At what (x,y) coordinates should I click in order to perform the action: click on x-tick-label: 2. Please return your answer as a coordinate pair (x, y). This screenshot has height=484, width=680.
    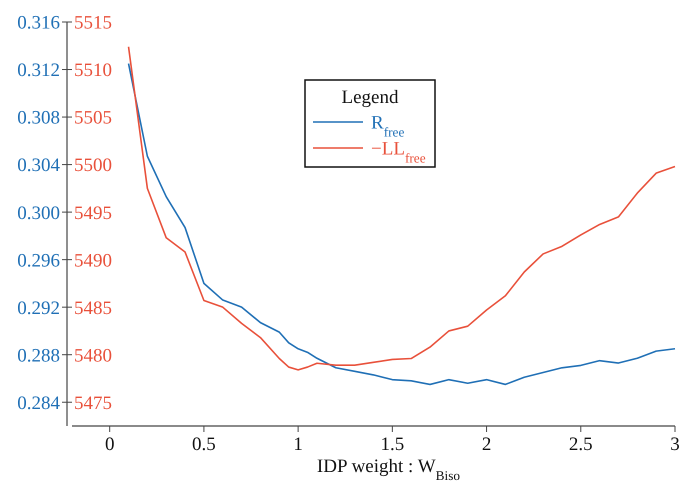
    Looking at the image, I should click on (487, 444).